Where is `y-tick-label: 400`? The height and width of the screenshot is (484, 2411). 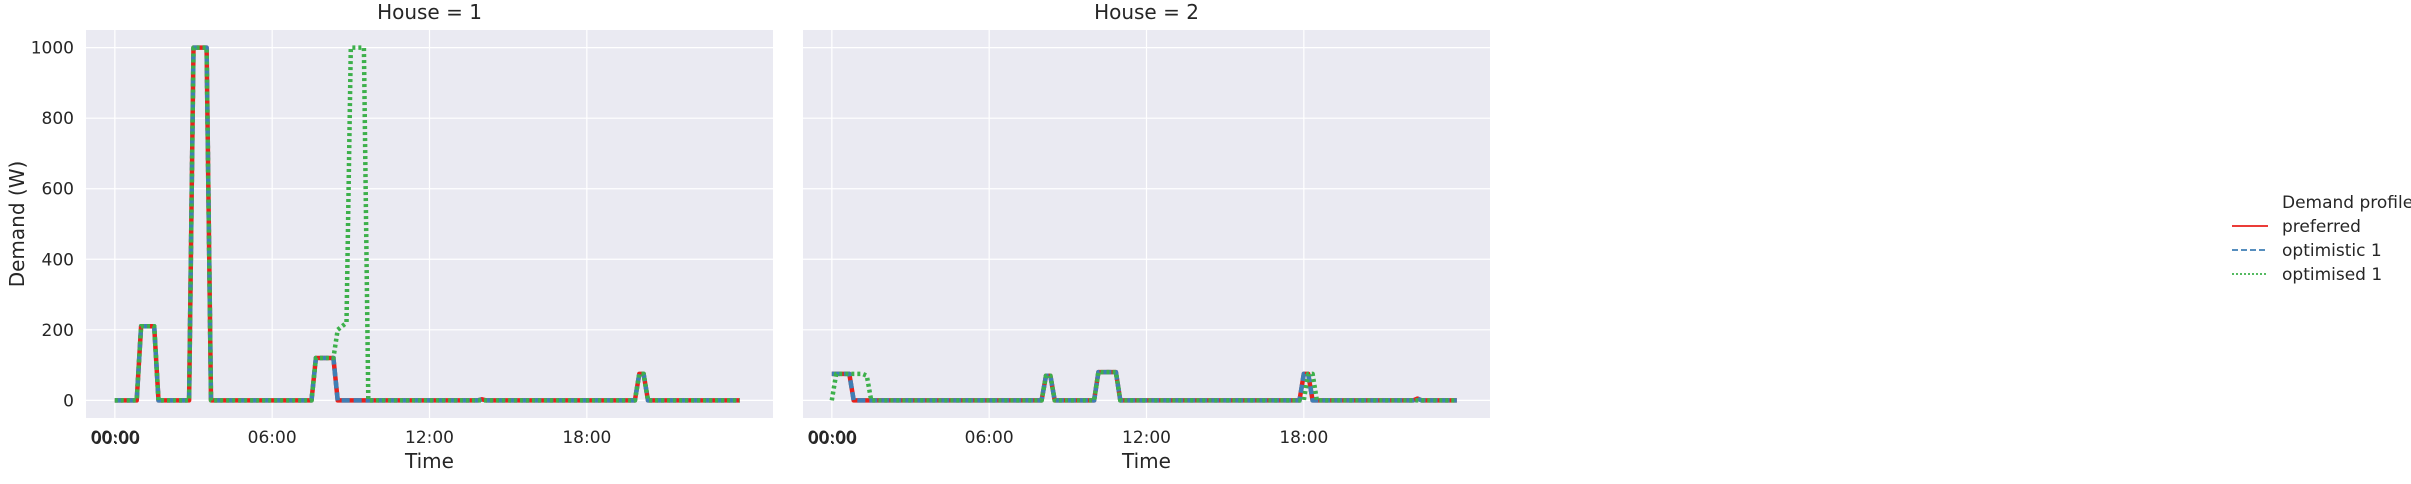
y-tick-label: 400 is located at coordinates (58, 260).